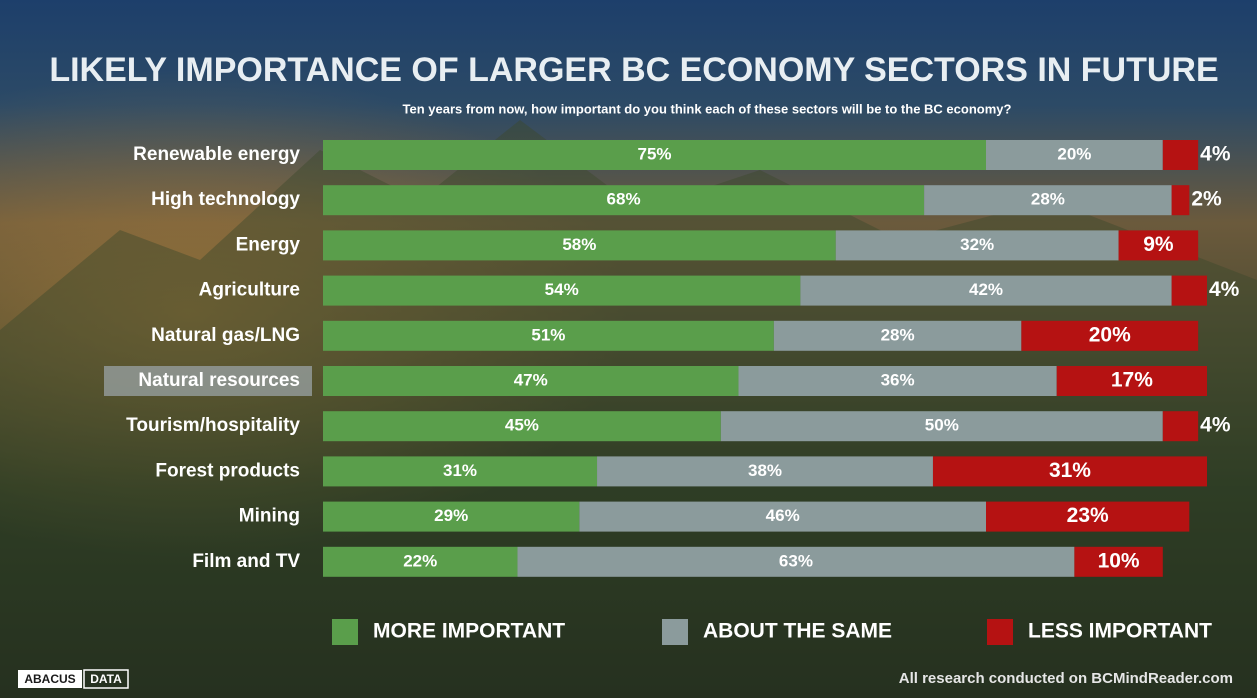  Describe the element at coordinates (249, 290) in the screenshot. I see `category-label: Agriculture` at that location.